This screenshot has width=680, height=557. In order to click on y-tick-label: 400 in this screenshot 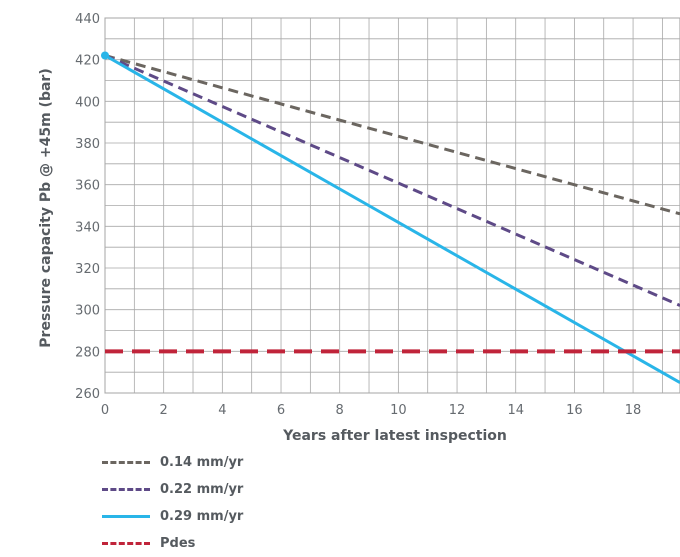, I will do `click(87, 102)`.